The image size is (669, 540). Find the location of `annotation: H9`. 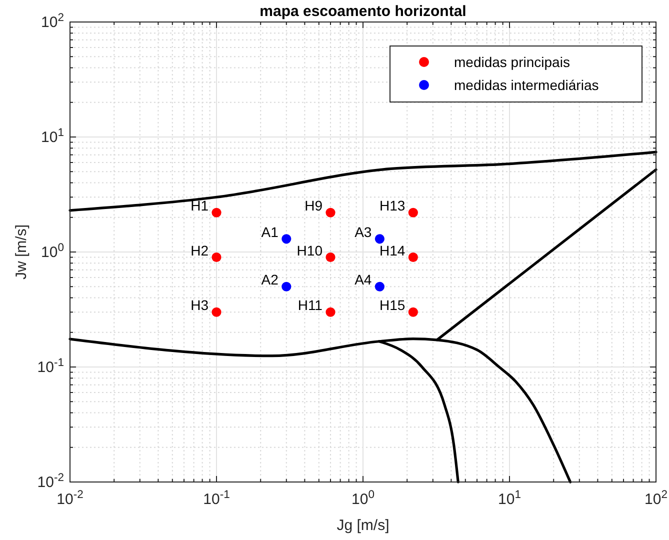

annotation: H9 is located at coordinates (313, 206).